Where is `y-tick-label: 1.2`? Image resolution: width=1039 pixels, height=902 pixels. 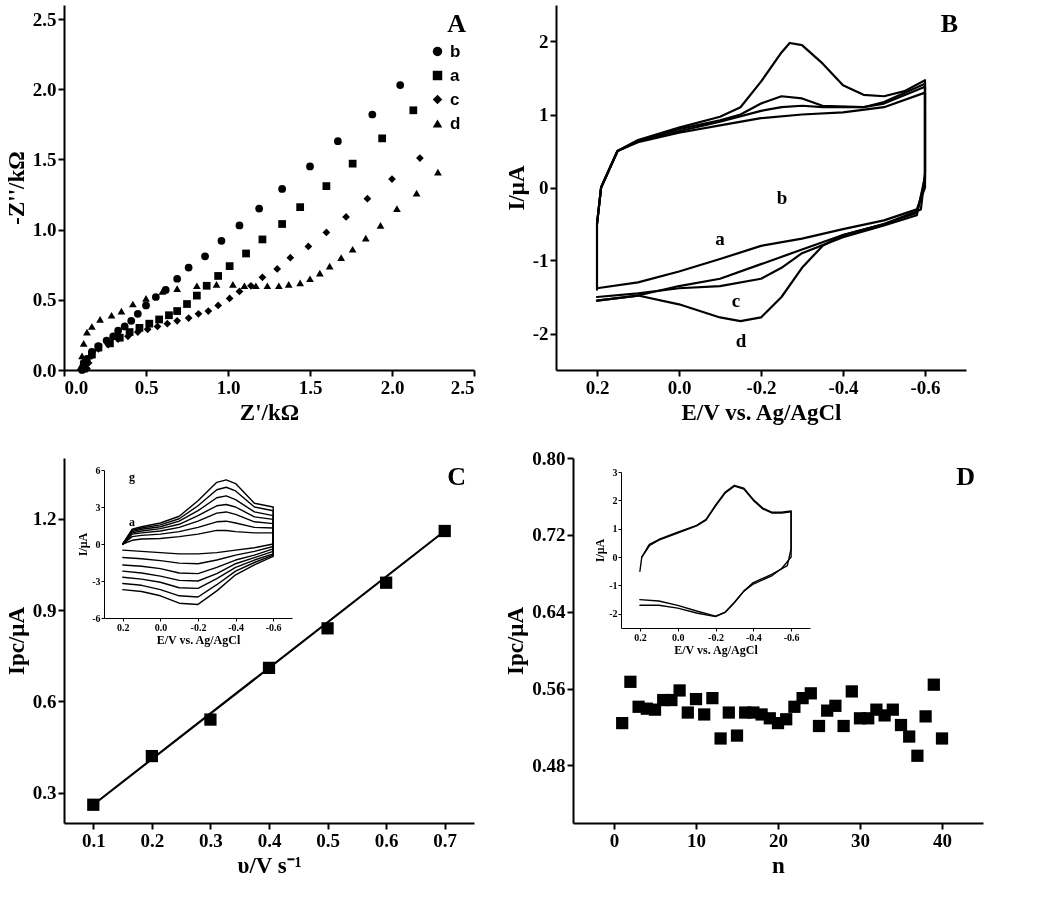
y-tick-label: 1.2 is located at coordinates (44, 519).